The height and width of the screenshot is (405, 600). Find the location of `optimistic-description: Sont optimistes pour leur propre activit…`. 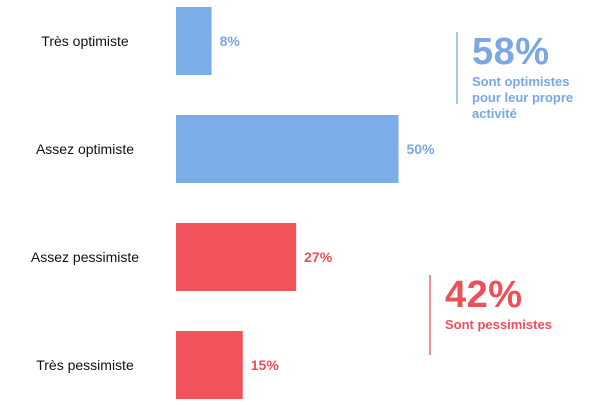

optimistic-description: Sont optimistes pour leur propre activit… is located at coordinates (523, 97).